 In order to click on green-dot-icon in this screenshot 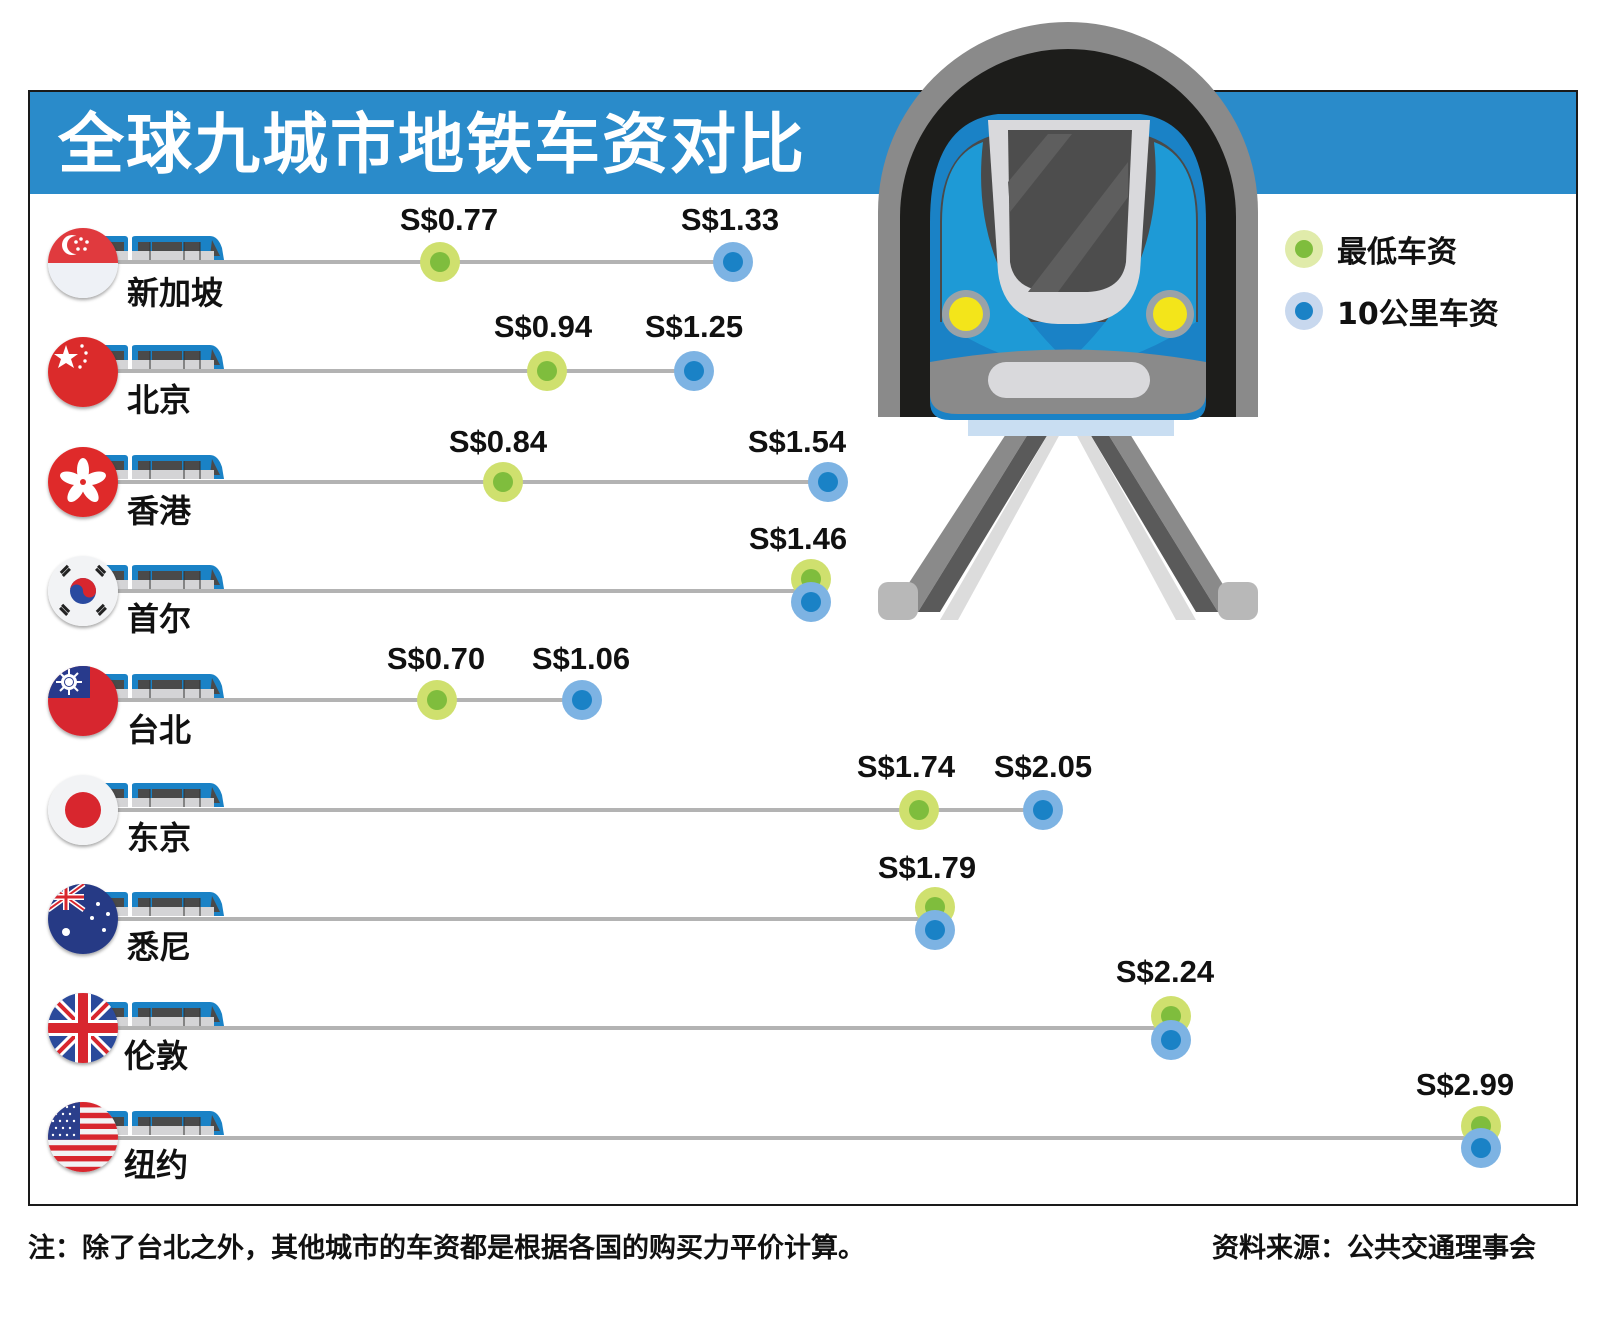, I will do `click(1304, 249)`.